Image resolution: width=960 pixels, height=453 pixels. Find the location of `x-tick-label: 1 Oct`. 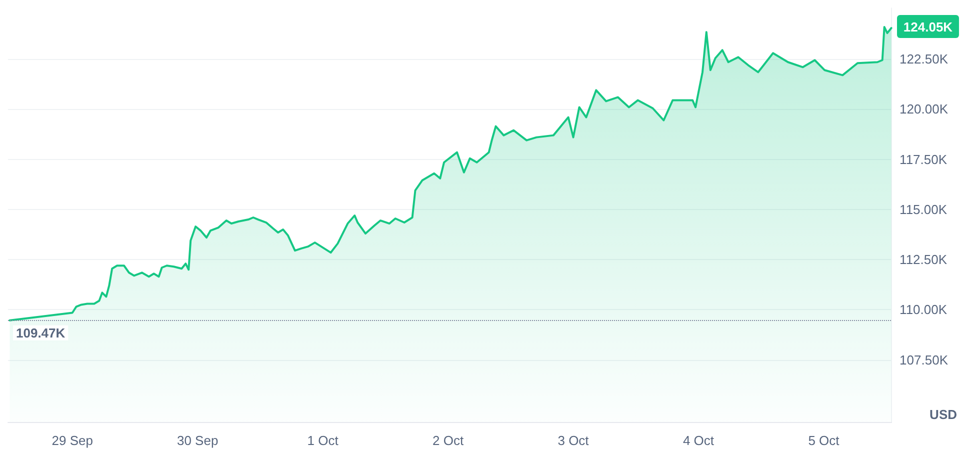

x-tick-label: 1 Oct is located at coordinates (323, 440).